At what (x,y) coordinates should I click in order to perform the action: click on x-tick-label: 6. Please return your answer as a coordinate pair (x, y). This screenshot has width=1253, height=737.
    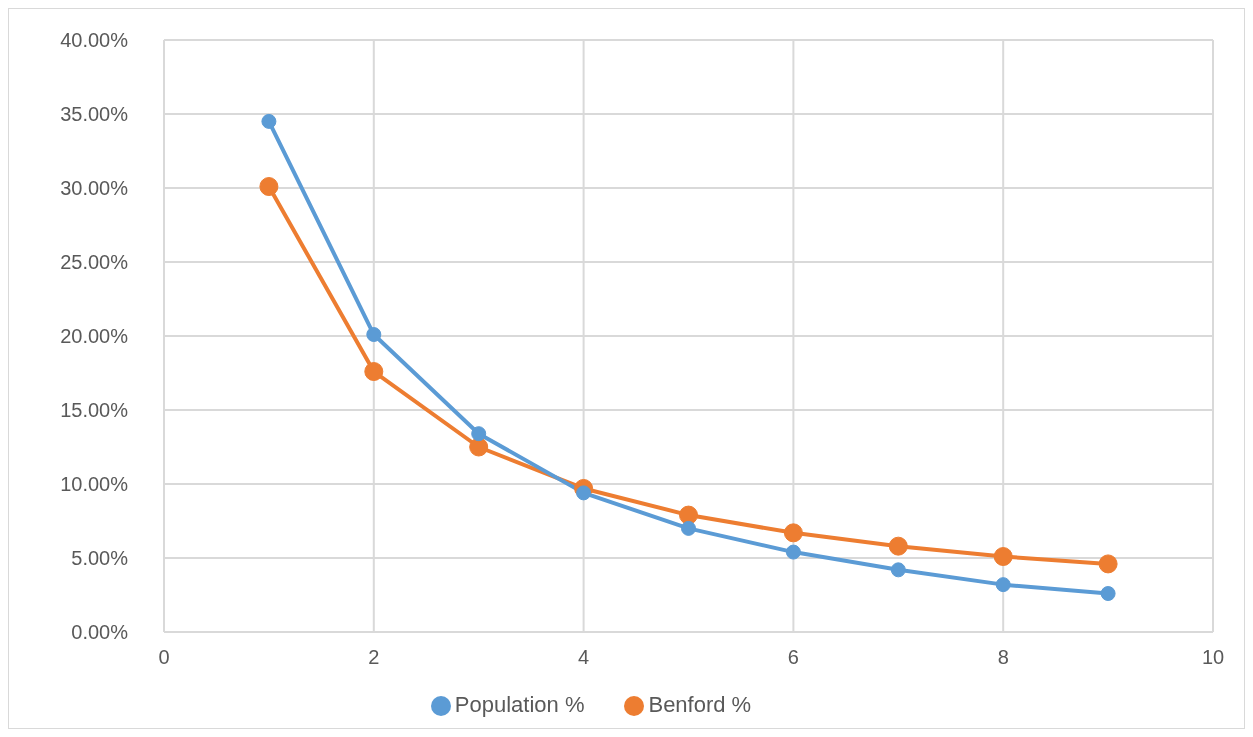
    Looking at the image, I should click on (793, 657).